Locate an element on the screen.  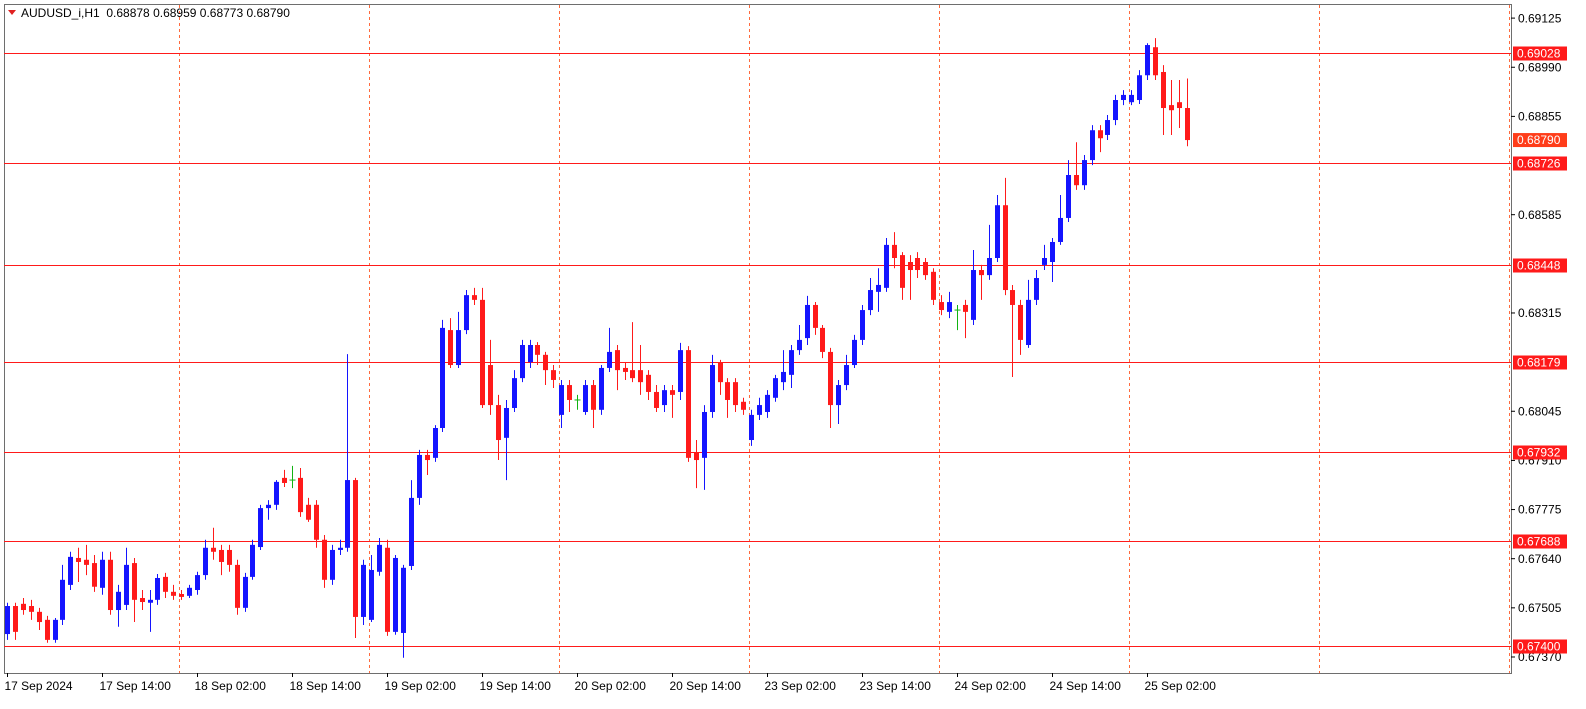
x-tick-label: 17 Sep 14:00 is located at coordinates (136, 686).